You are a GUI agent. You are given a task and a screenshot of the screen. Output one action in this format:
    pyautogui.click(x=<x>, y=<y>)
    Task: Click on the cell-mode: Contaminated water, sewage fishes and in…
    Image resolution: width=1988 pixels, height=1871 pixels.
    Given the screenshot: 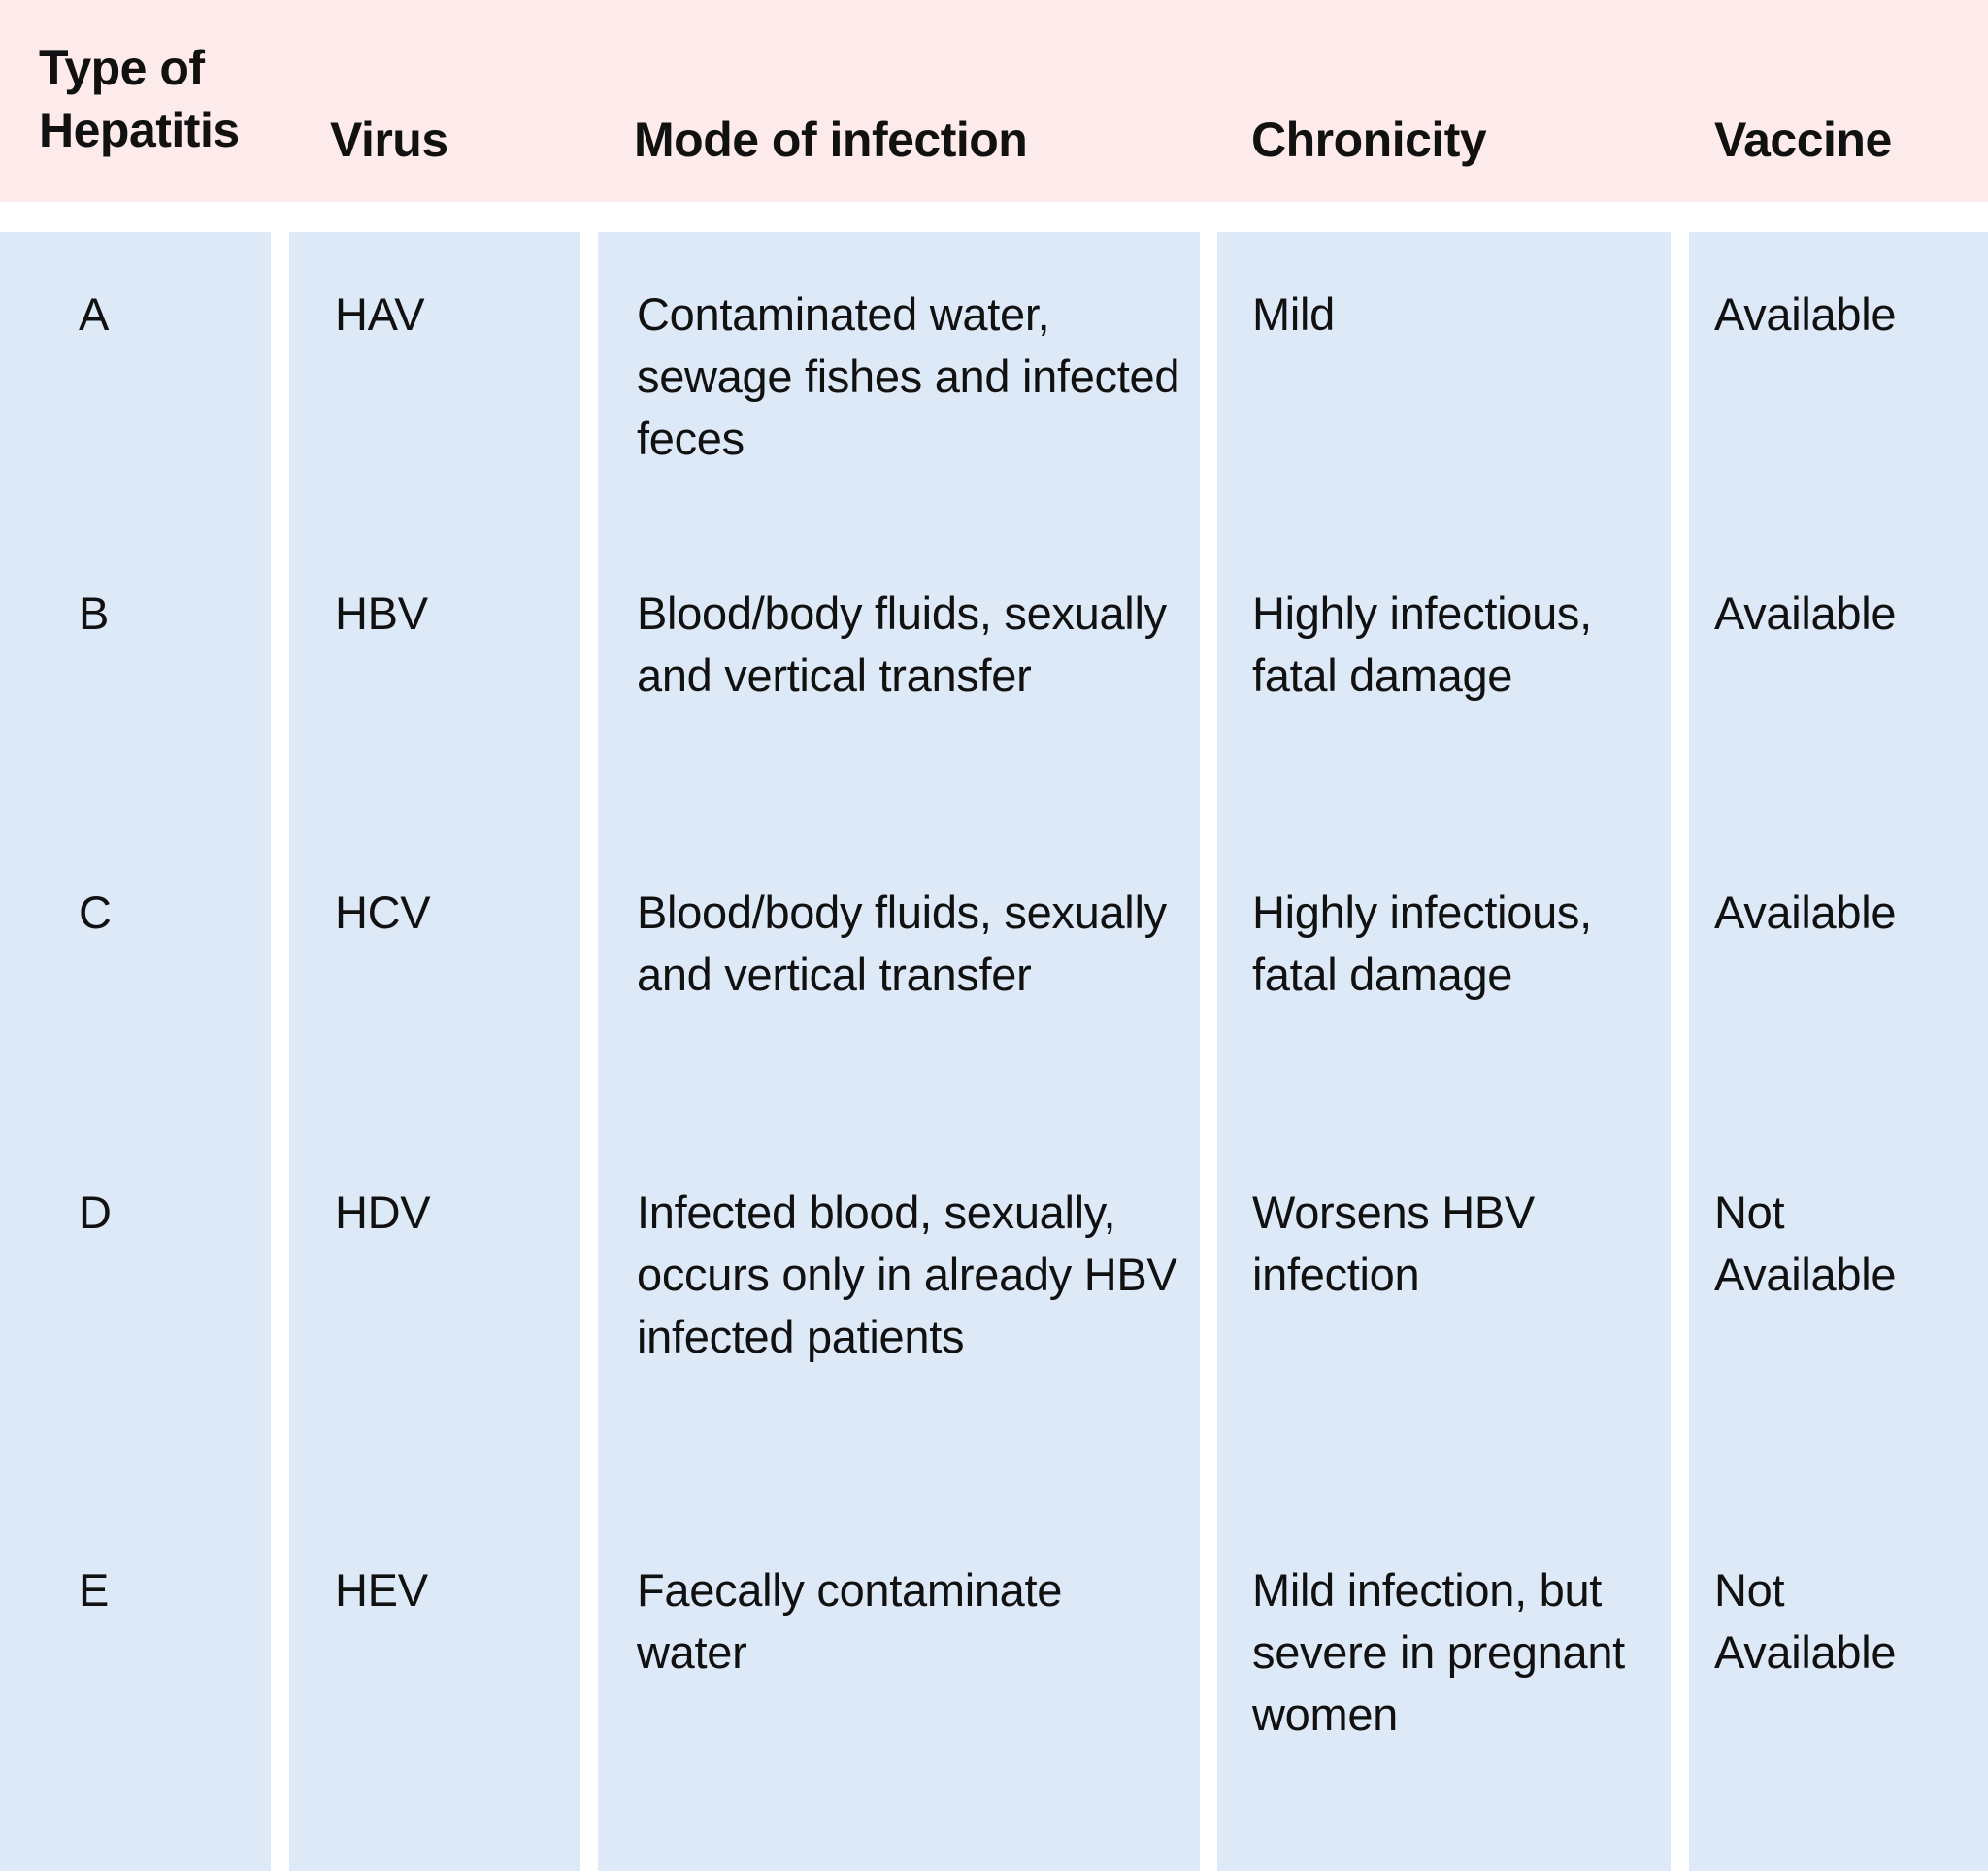 What is the action you would take?
    pyautogui.click(x=909, y=376)
    